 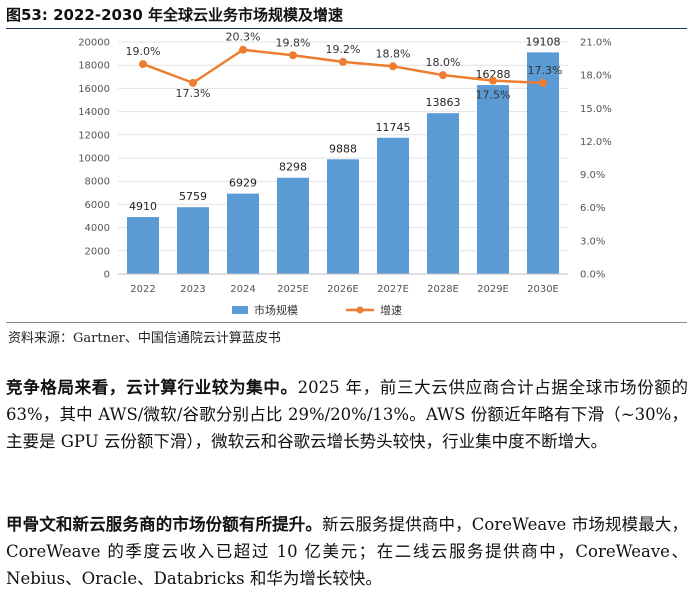 I want to click on x-tick-label: 2028E, so click(x=443, y=289).